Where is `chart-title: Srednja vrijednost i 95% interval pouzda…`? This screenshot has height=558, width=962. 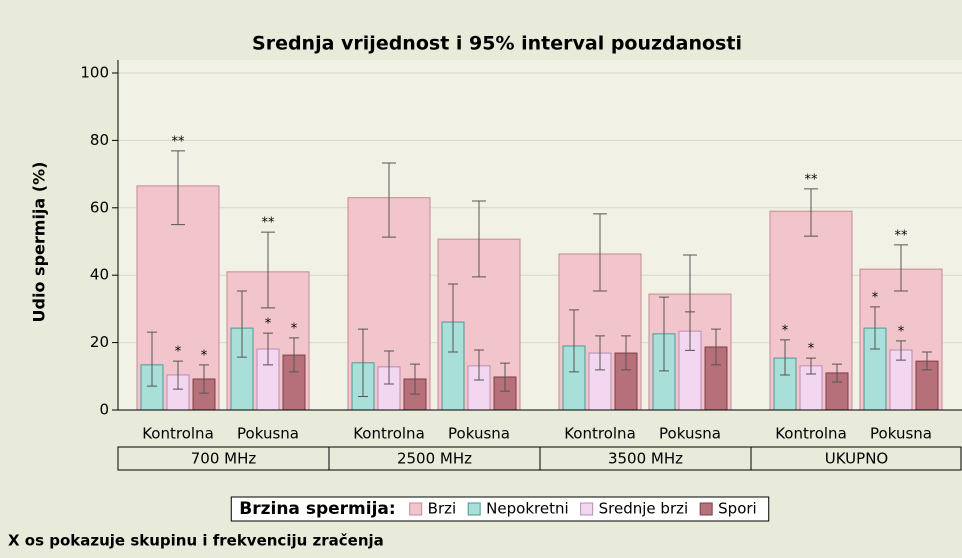
chart-title: Srednja vrijednost i 95% interval pouzda… is located at coordinates (497, 44).